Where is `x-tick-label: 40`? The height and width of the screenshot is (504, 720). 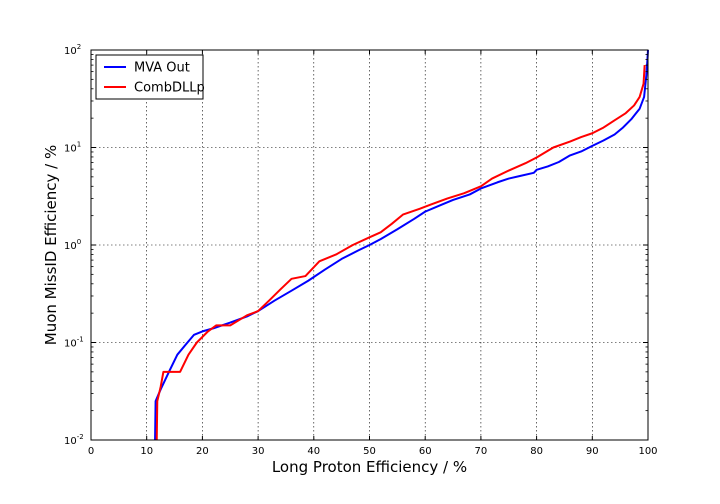 x-tick-label: 40 is located at coordinates (313, 451).